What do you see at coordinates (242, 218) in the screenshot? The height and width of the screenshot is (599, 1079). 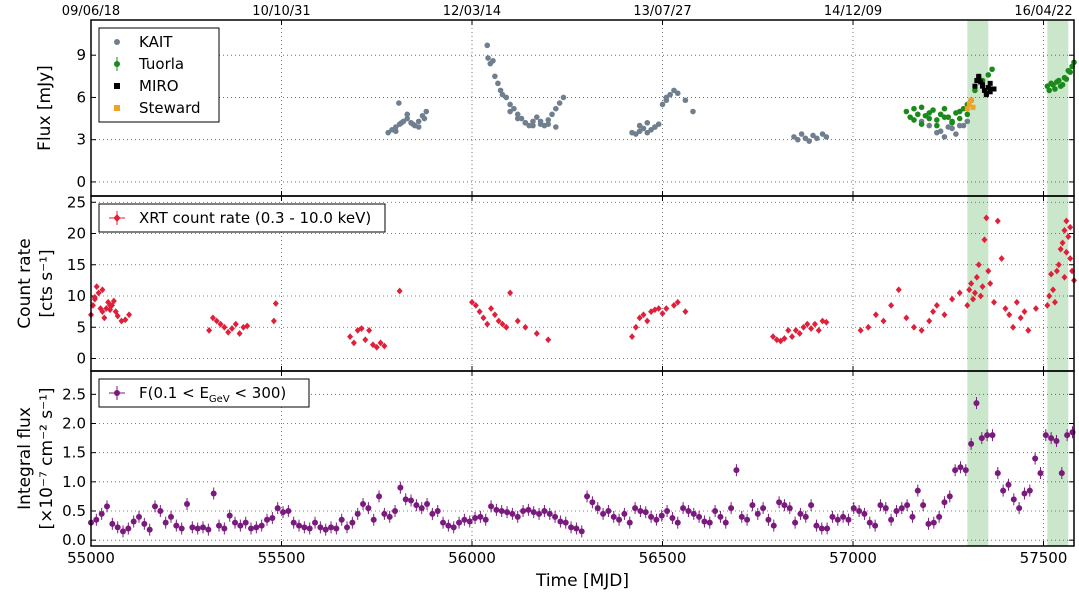 I see `legend-box-xrt` at bounding box center [242, 218].